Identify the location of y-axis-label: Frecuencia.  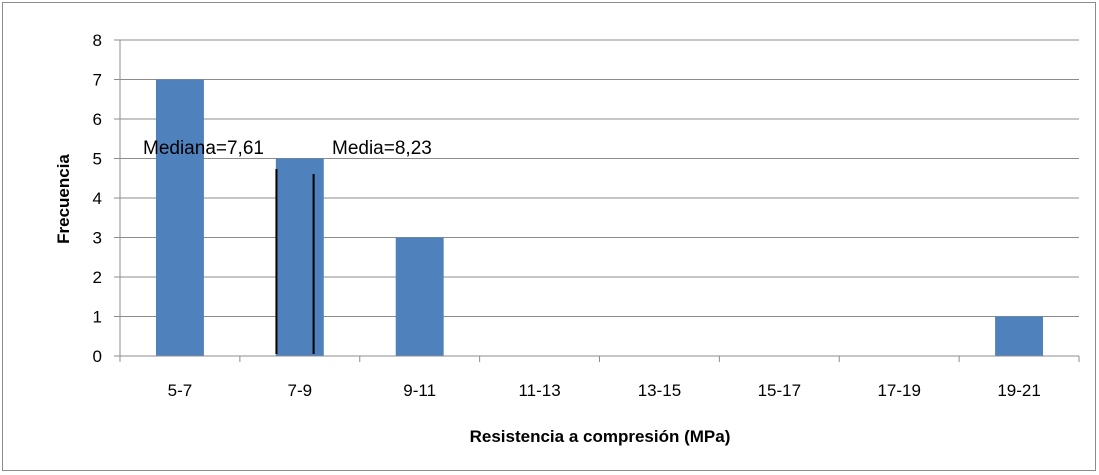
(63, 199).